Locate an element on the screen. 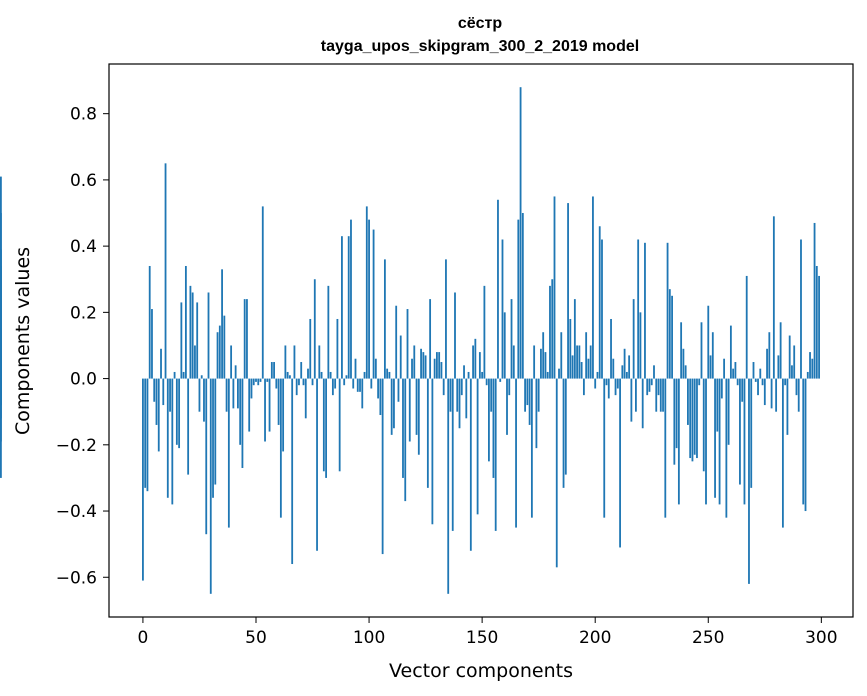 This screenshot has height=696, width=867. y-tick-label: −0.4 is located at coordinates (76, 512).